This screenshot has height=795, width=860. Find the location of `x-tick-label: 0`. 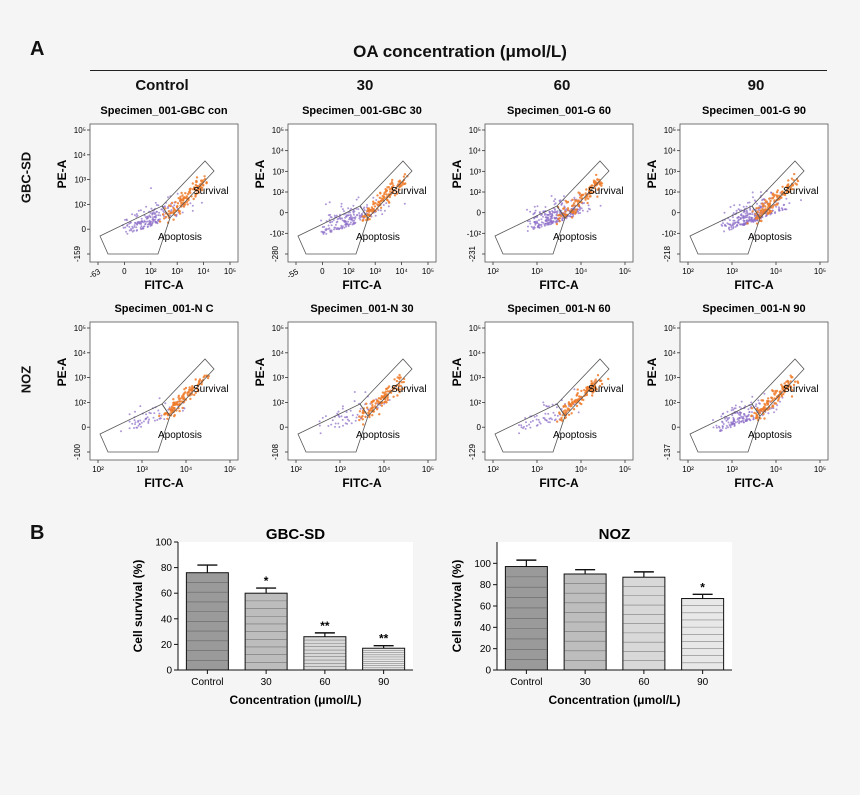

x-tick-label: 0 is located at coordinates (124, 271).